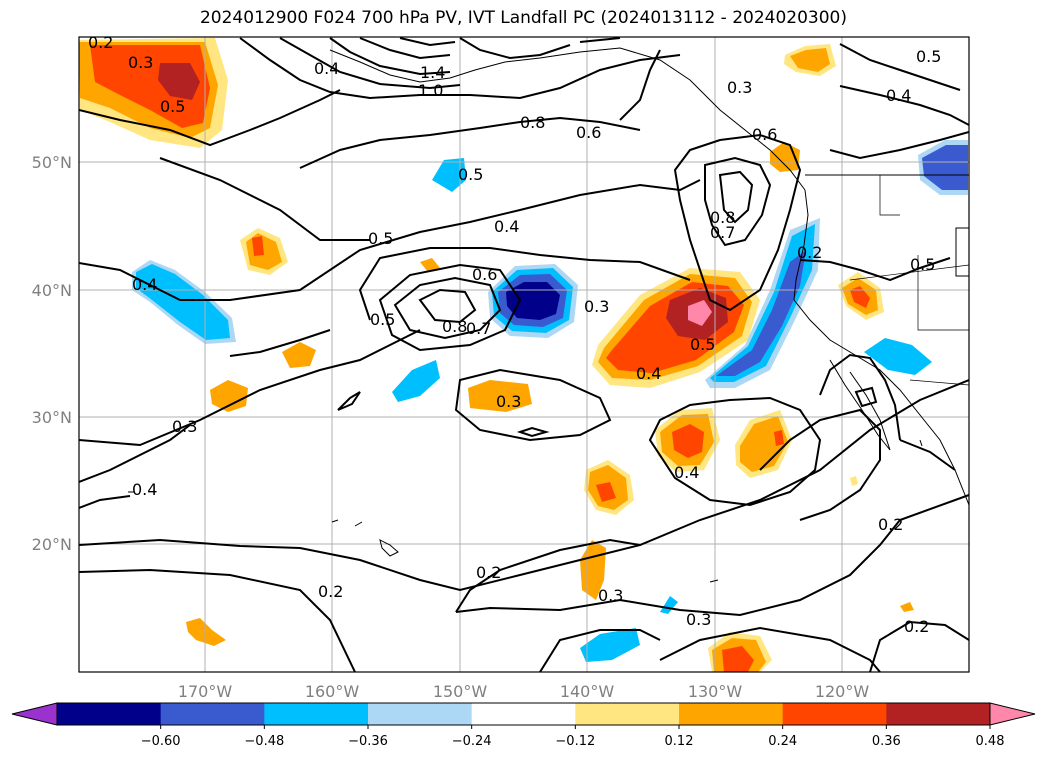 The width and height of the screenshot is (1047, 765). What do you see at coordinates (449, 175) in the screenshot?
I see `shade-cool-north` at bounding box center [449, 175].